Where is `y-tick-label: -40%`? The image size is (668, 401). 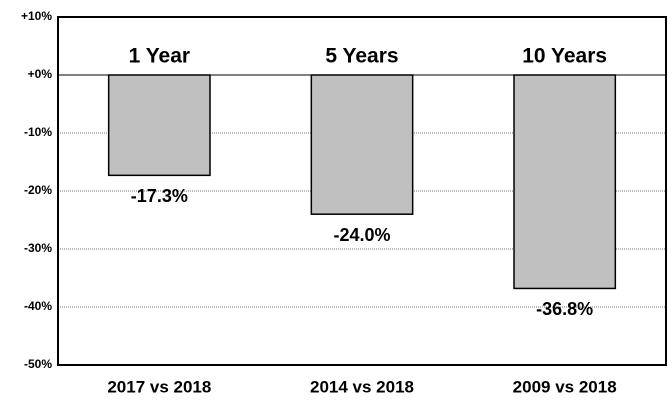
y-tick-label: -40% is located at coordinates (38, 306).